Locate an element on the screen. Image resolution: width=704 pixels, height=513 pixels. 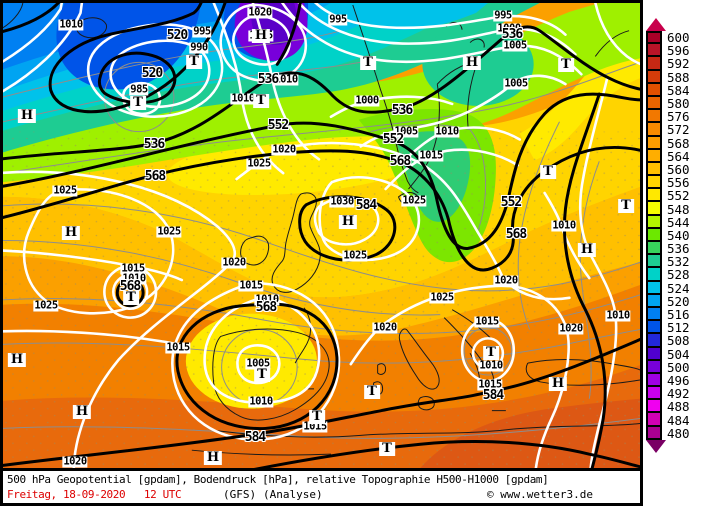
colorbar-tick-label: 516 is located at coordinates (678, 315).